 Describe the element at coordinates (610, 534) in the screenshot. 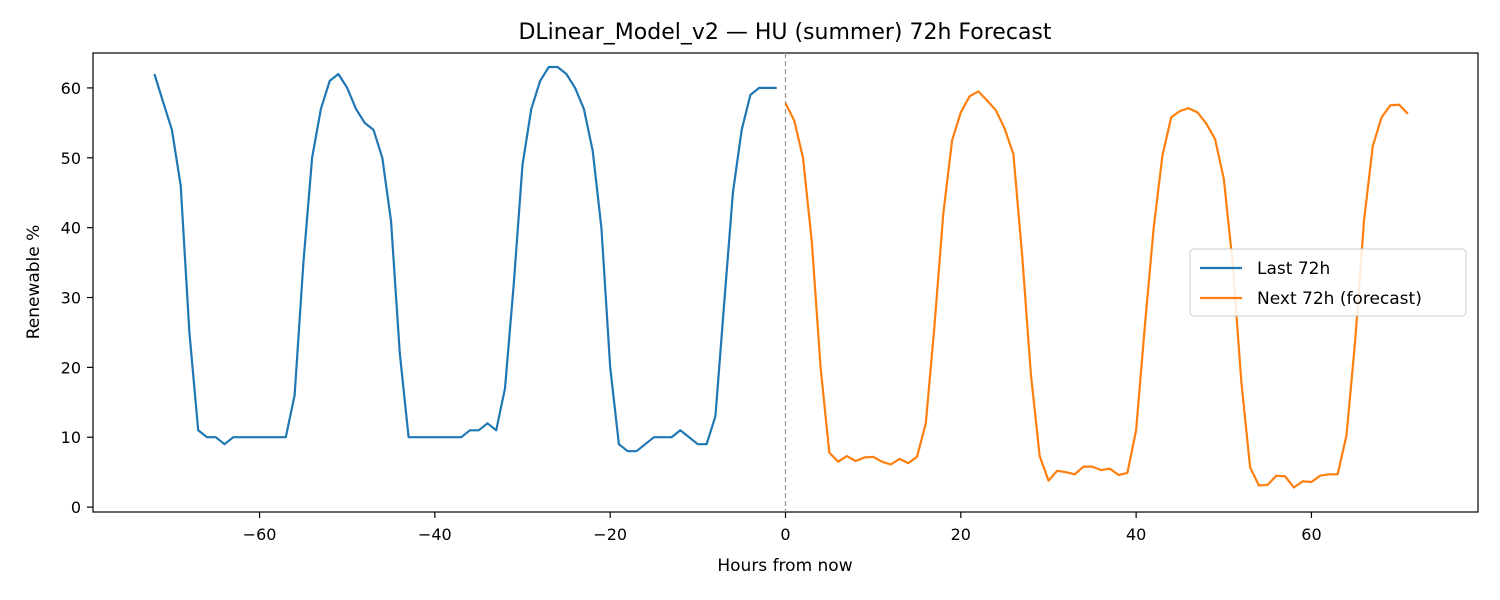

I see `x-tick-label: −20` at that location.